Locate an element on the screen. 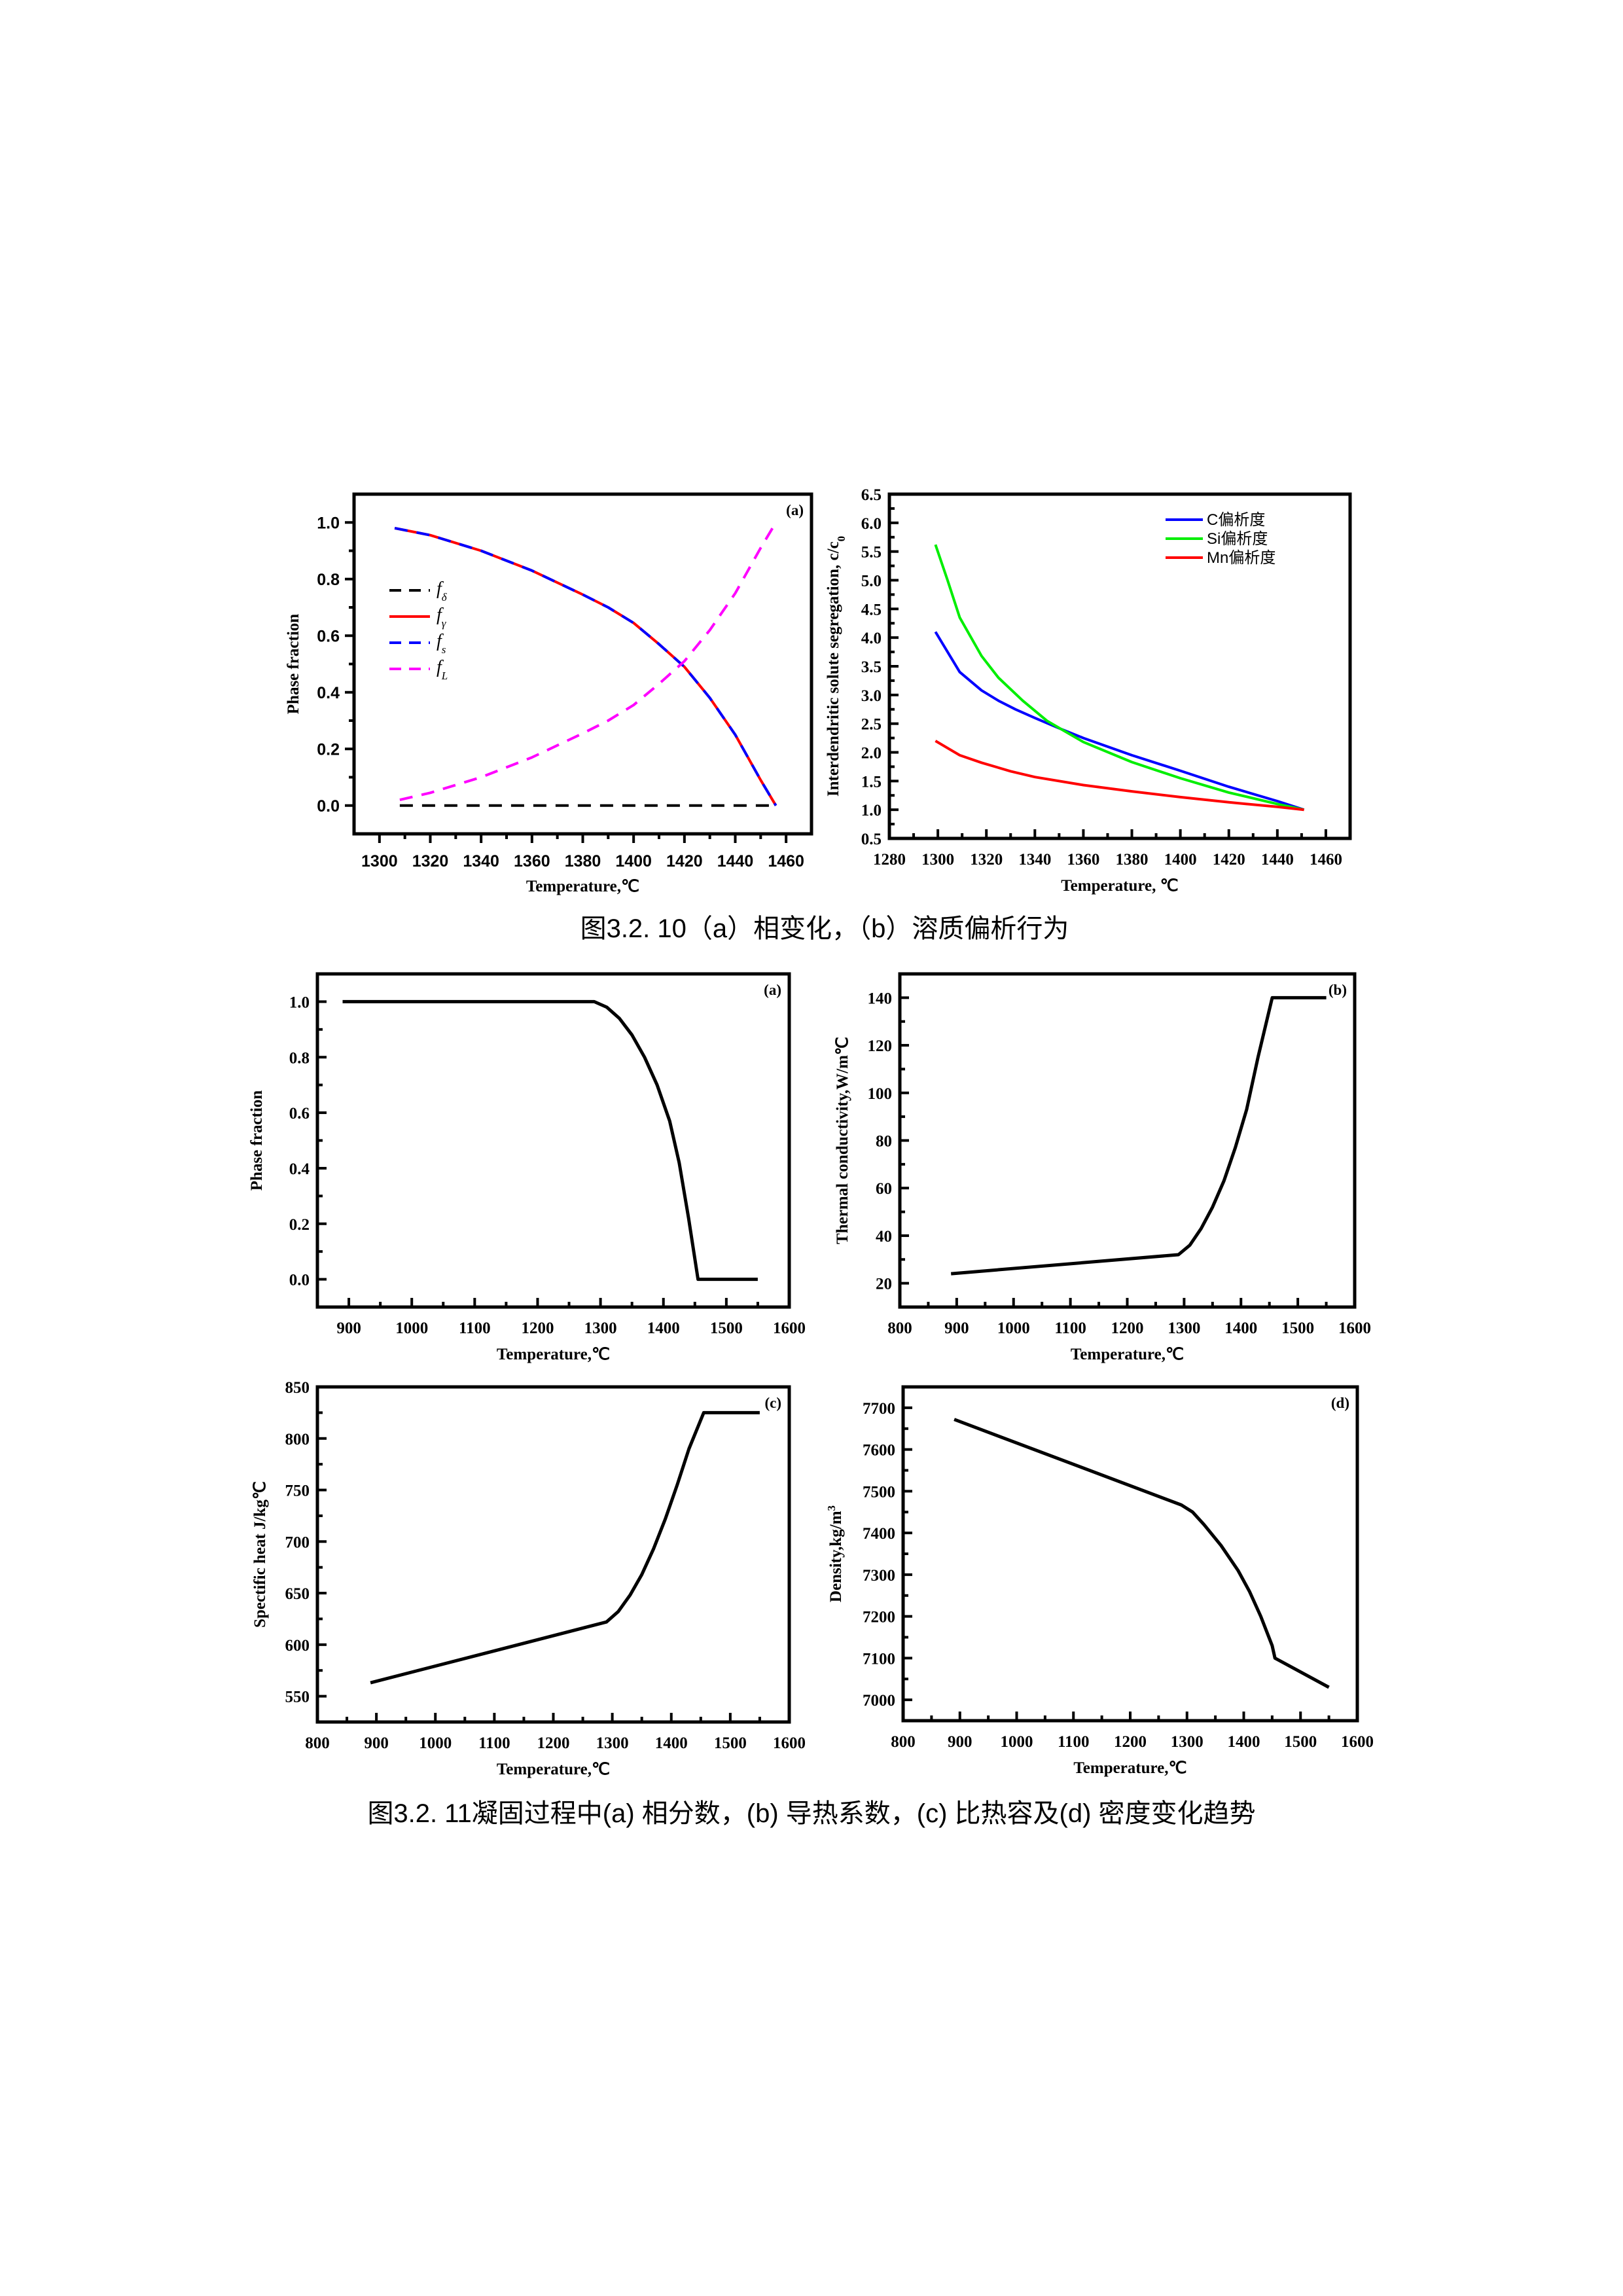 This screenshot has height=2296, width=1623. y-tick-label: 700 is located at coordinates (297, 1542).